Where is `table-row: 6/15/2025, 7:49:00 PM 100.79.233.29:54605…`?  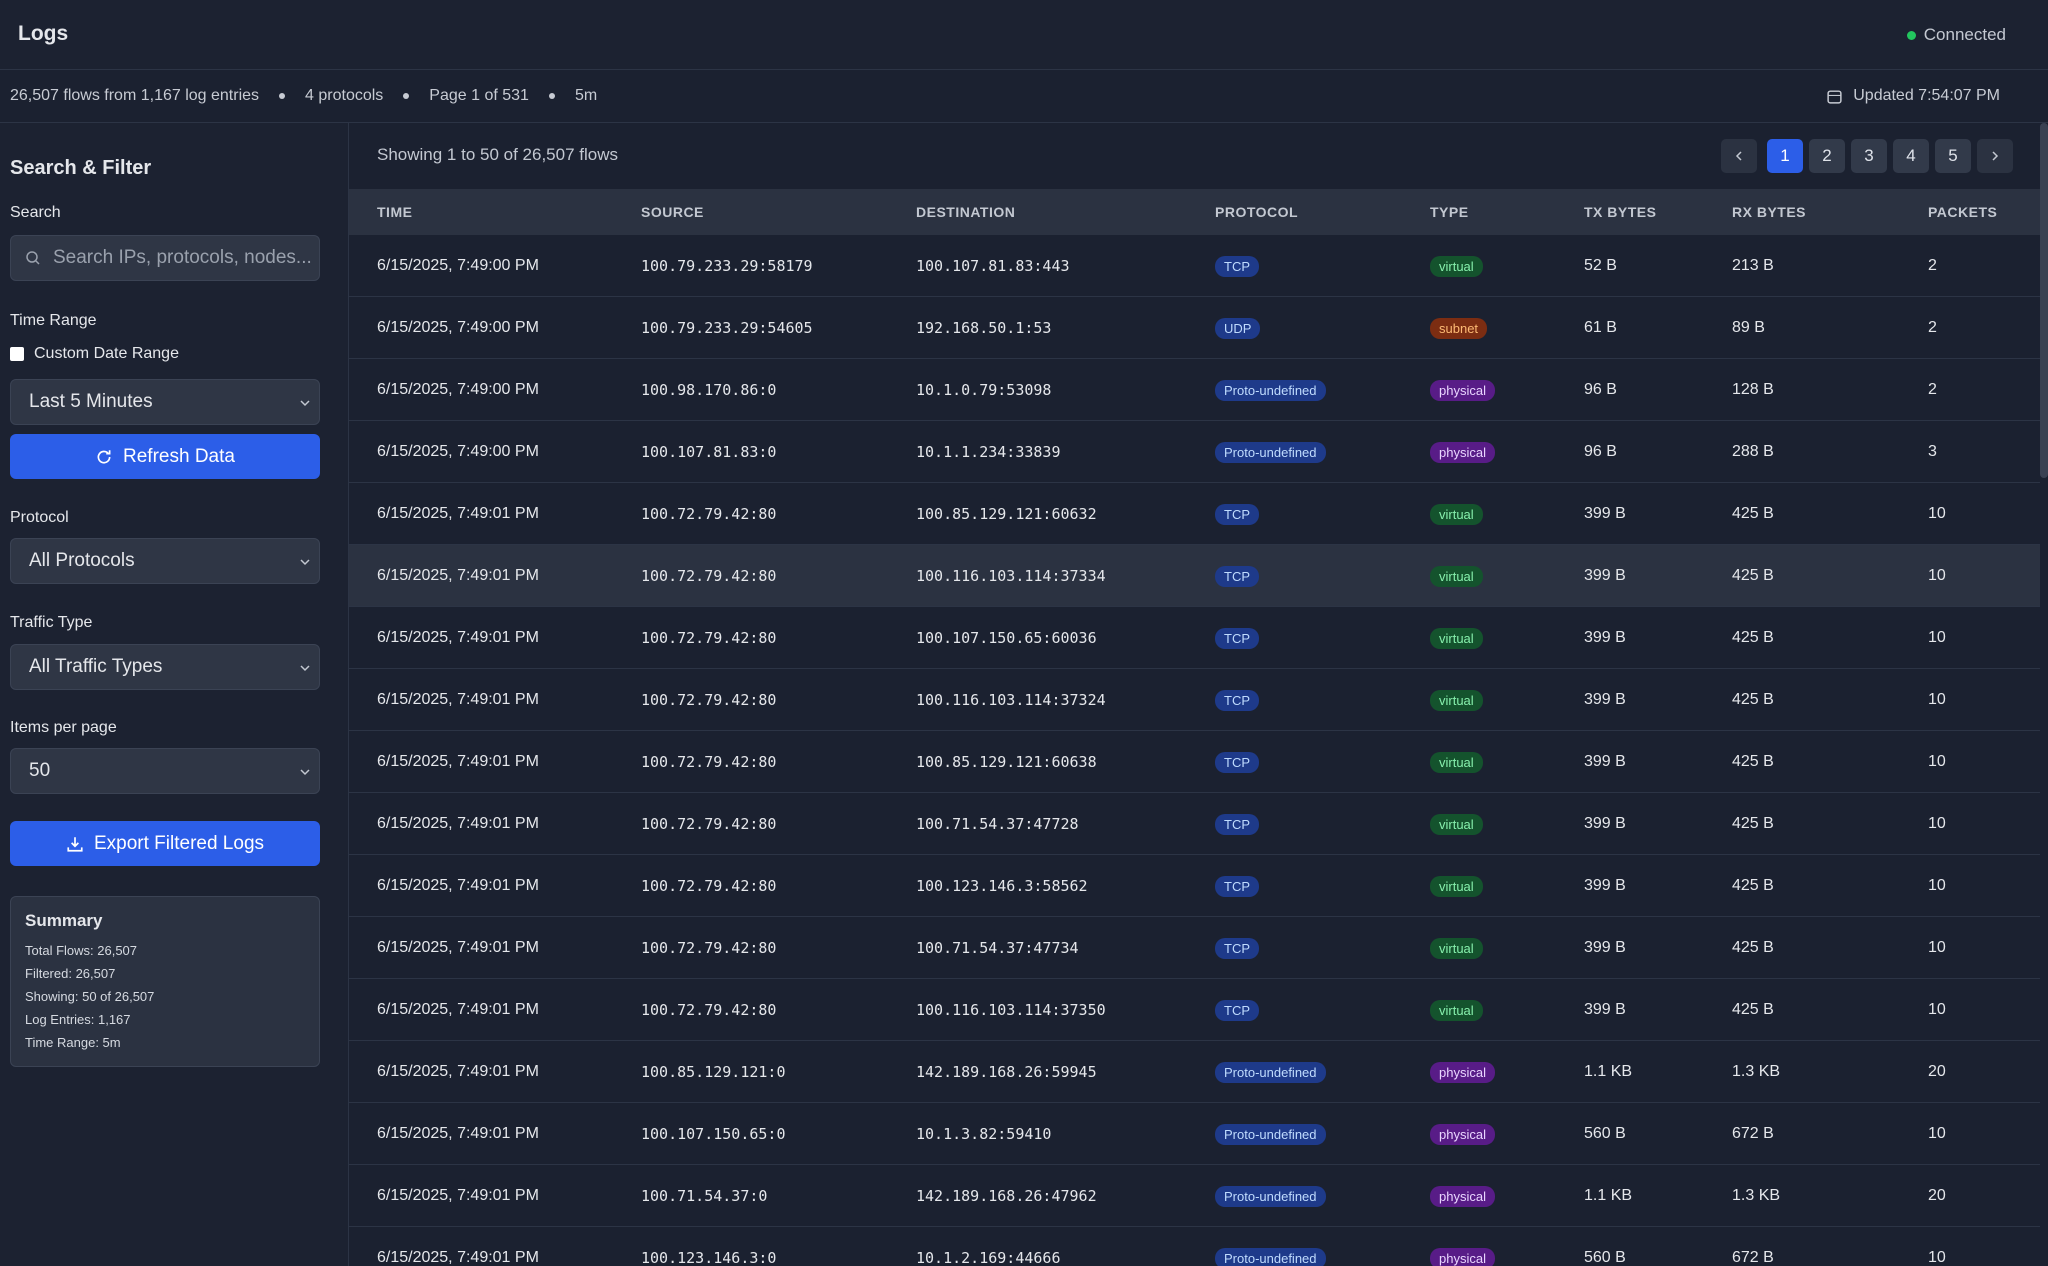
table-row: 6/15/2025, 7:49:00 PM 100.79.233.29:54605… is located at coordinates (1194, 328).